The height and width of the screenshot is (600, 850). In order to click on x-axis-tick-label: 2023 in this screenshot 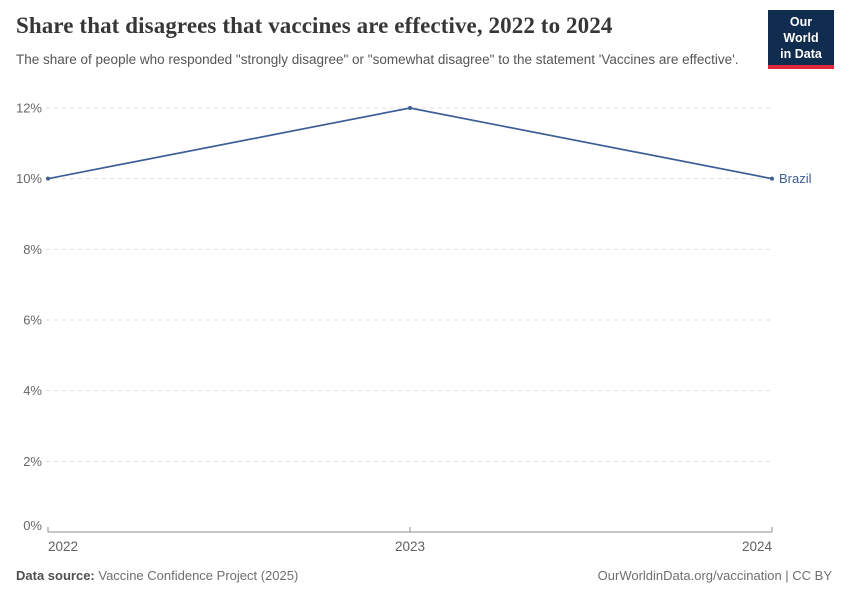, I will do `click(410, 546)`.